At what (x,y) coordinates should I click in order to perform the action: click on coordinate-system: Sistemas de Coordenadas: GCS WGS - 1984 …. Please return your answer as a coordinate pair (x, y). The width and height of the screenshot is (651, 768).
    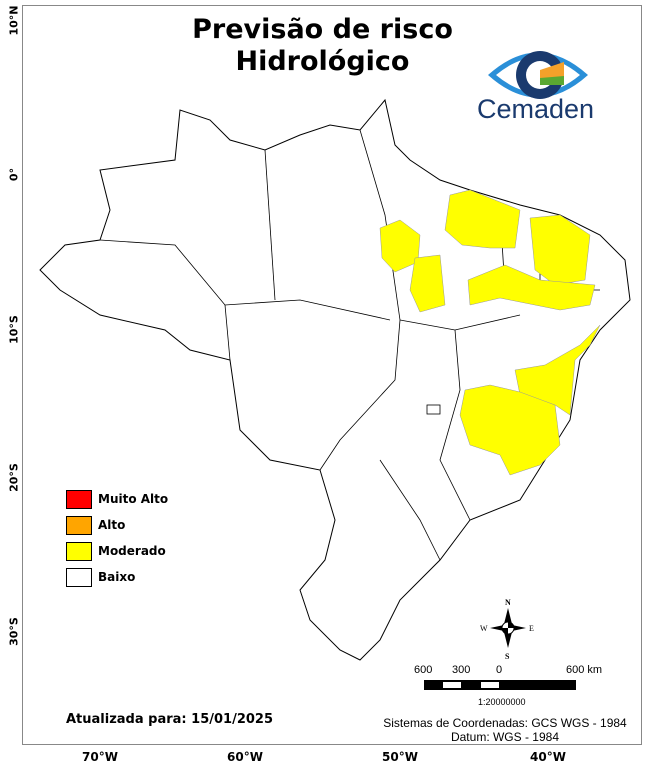
    Looking at the image, I should click on (505, 730).